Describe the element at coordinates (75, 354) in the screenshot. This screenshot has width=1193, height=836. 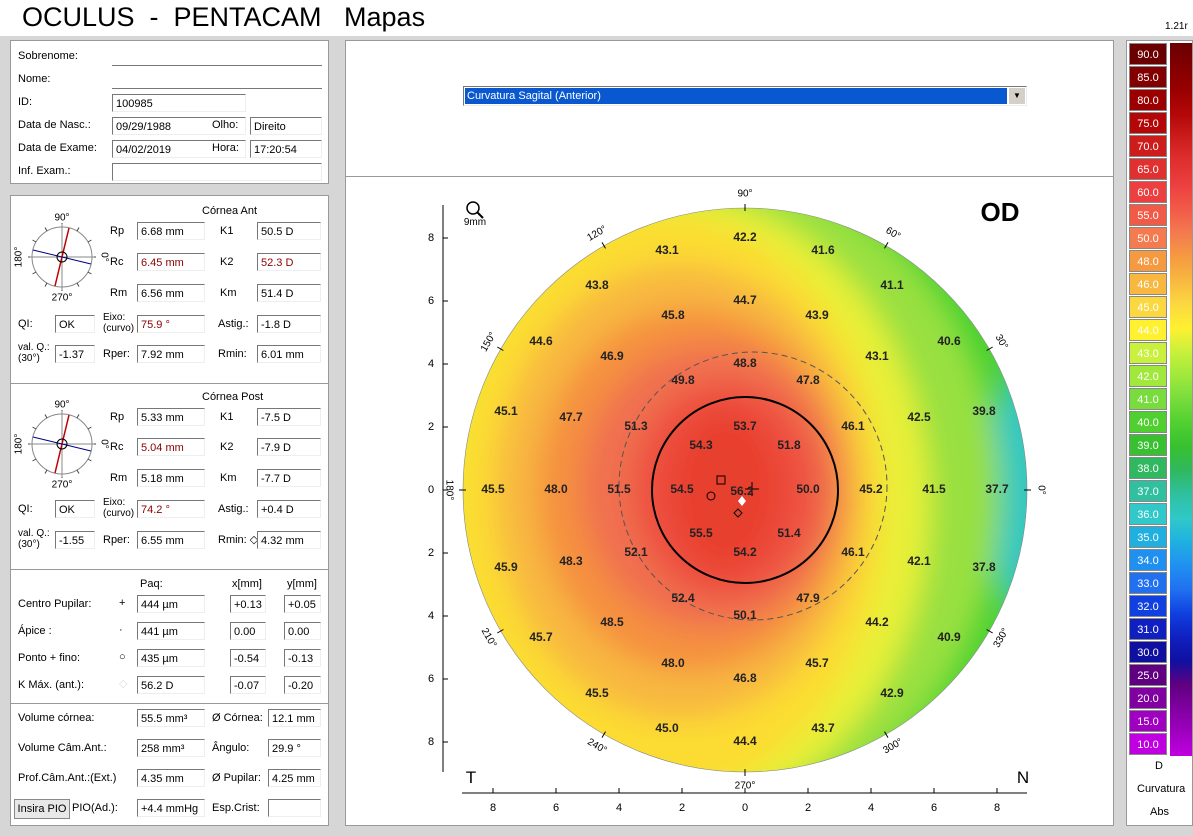
I see `value-box: -1.37` at that location.